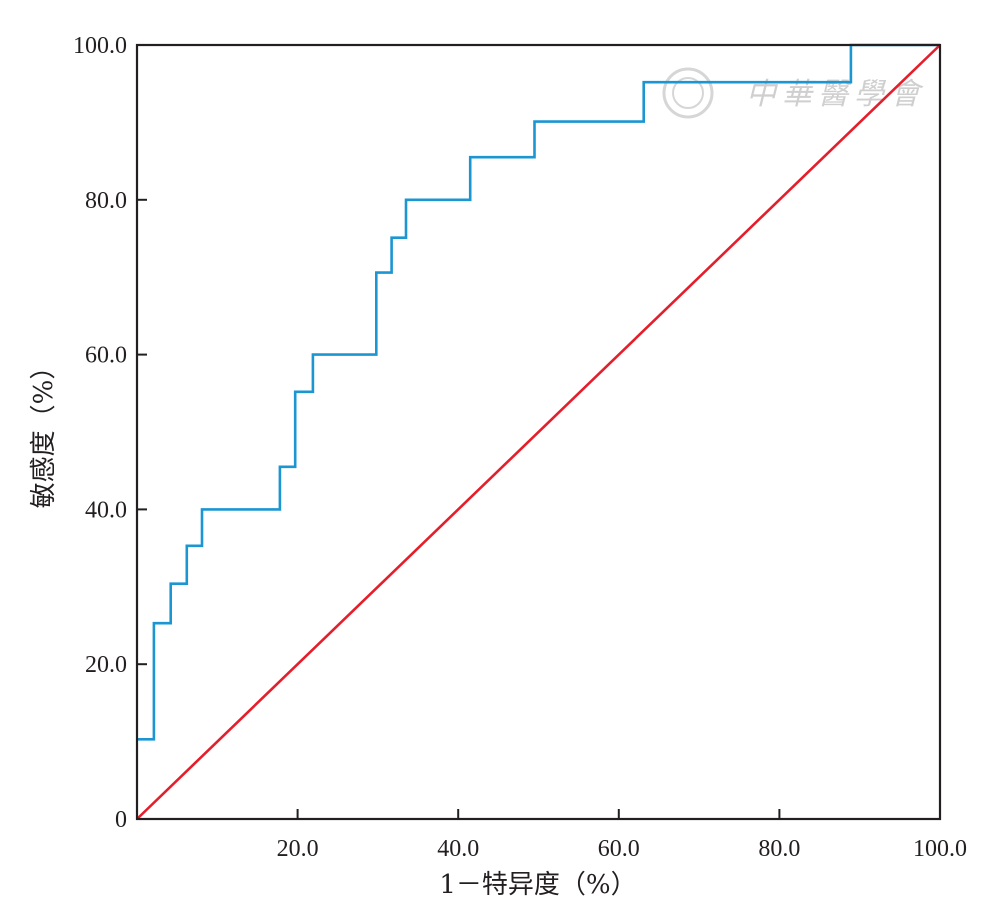 The width and height of the screenshot is (997, 913). I want to click on x-axis-label: 1－特异度（%）, so click(537, 885).